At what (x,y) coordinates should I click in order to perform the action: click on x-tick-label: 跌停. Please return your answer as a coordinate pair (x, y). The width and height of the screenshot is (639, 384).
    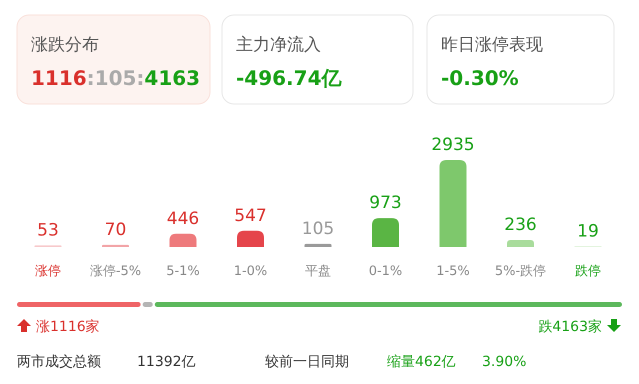
    Looking at the image, I should click on (588, 271).